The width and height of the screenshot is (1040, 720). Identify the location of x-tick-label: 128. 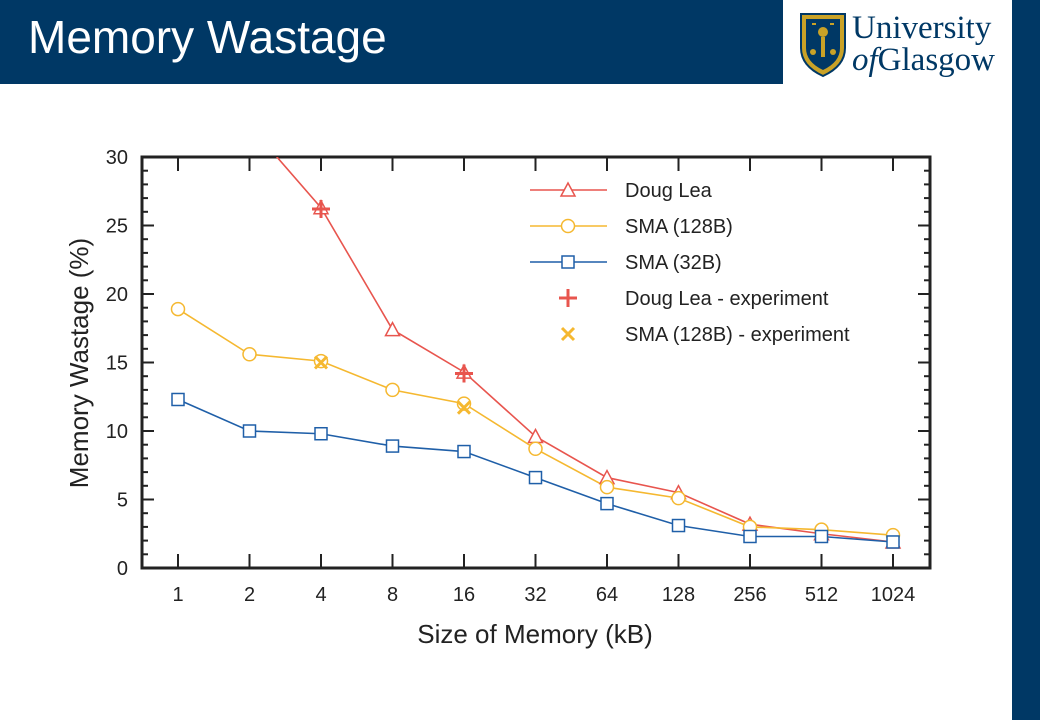
(678, 595).